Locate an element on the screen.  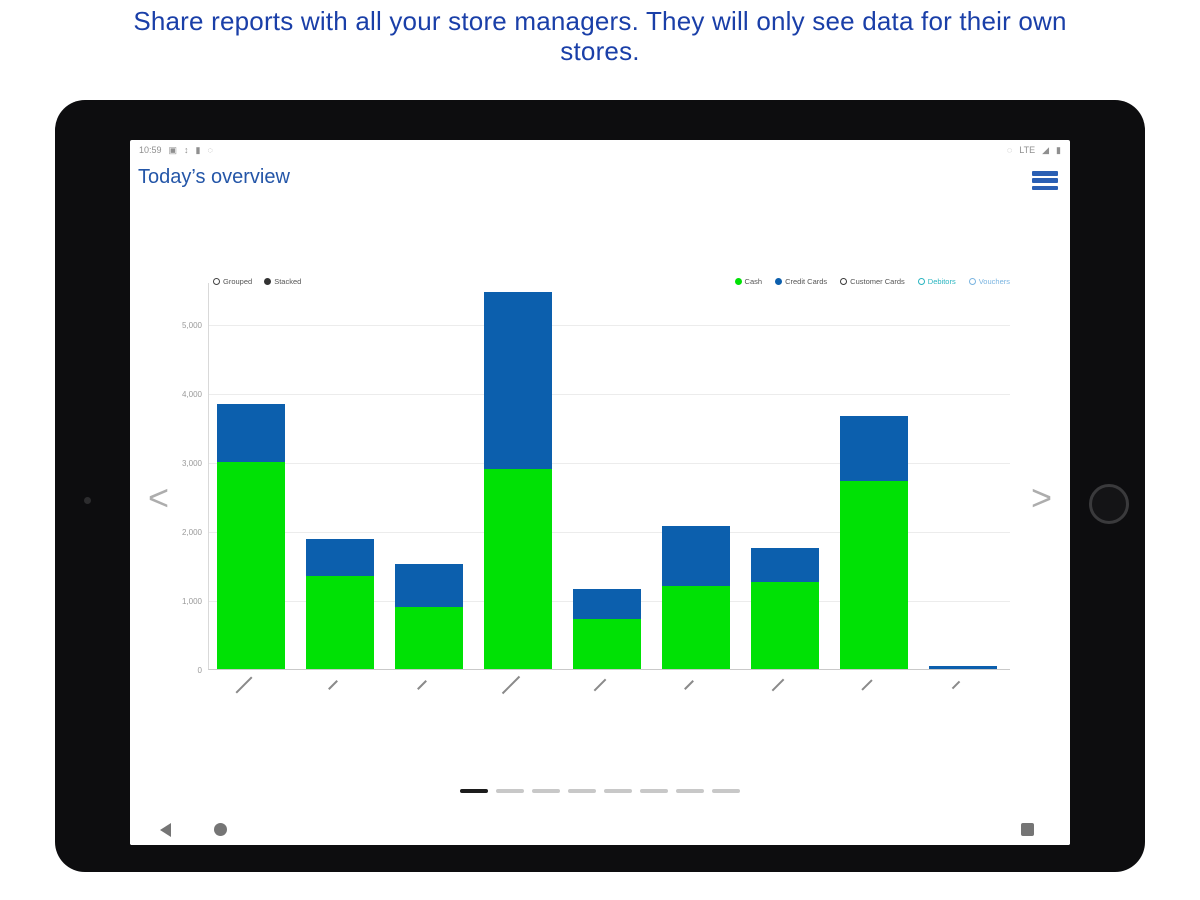
back-icon is located at coordinates (165, 830).